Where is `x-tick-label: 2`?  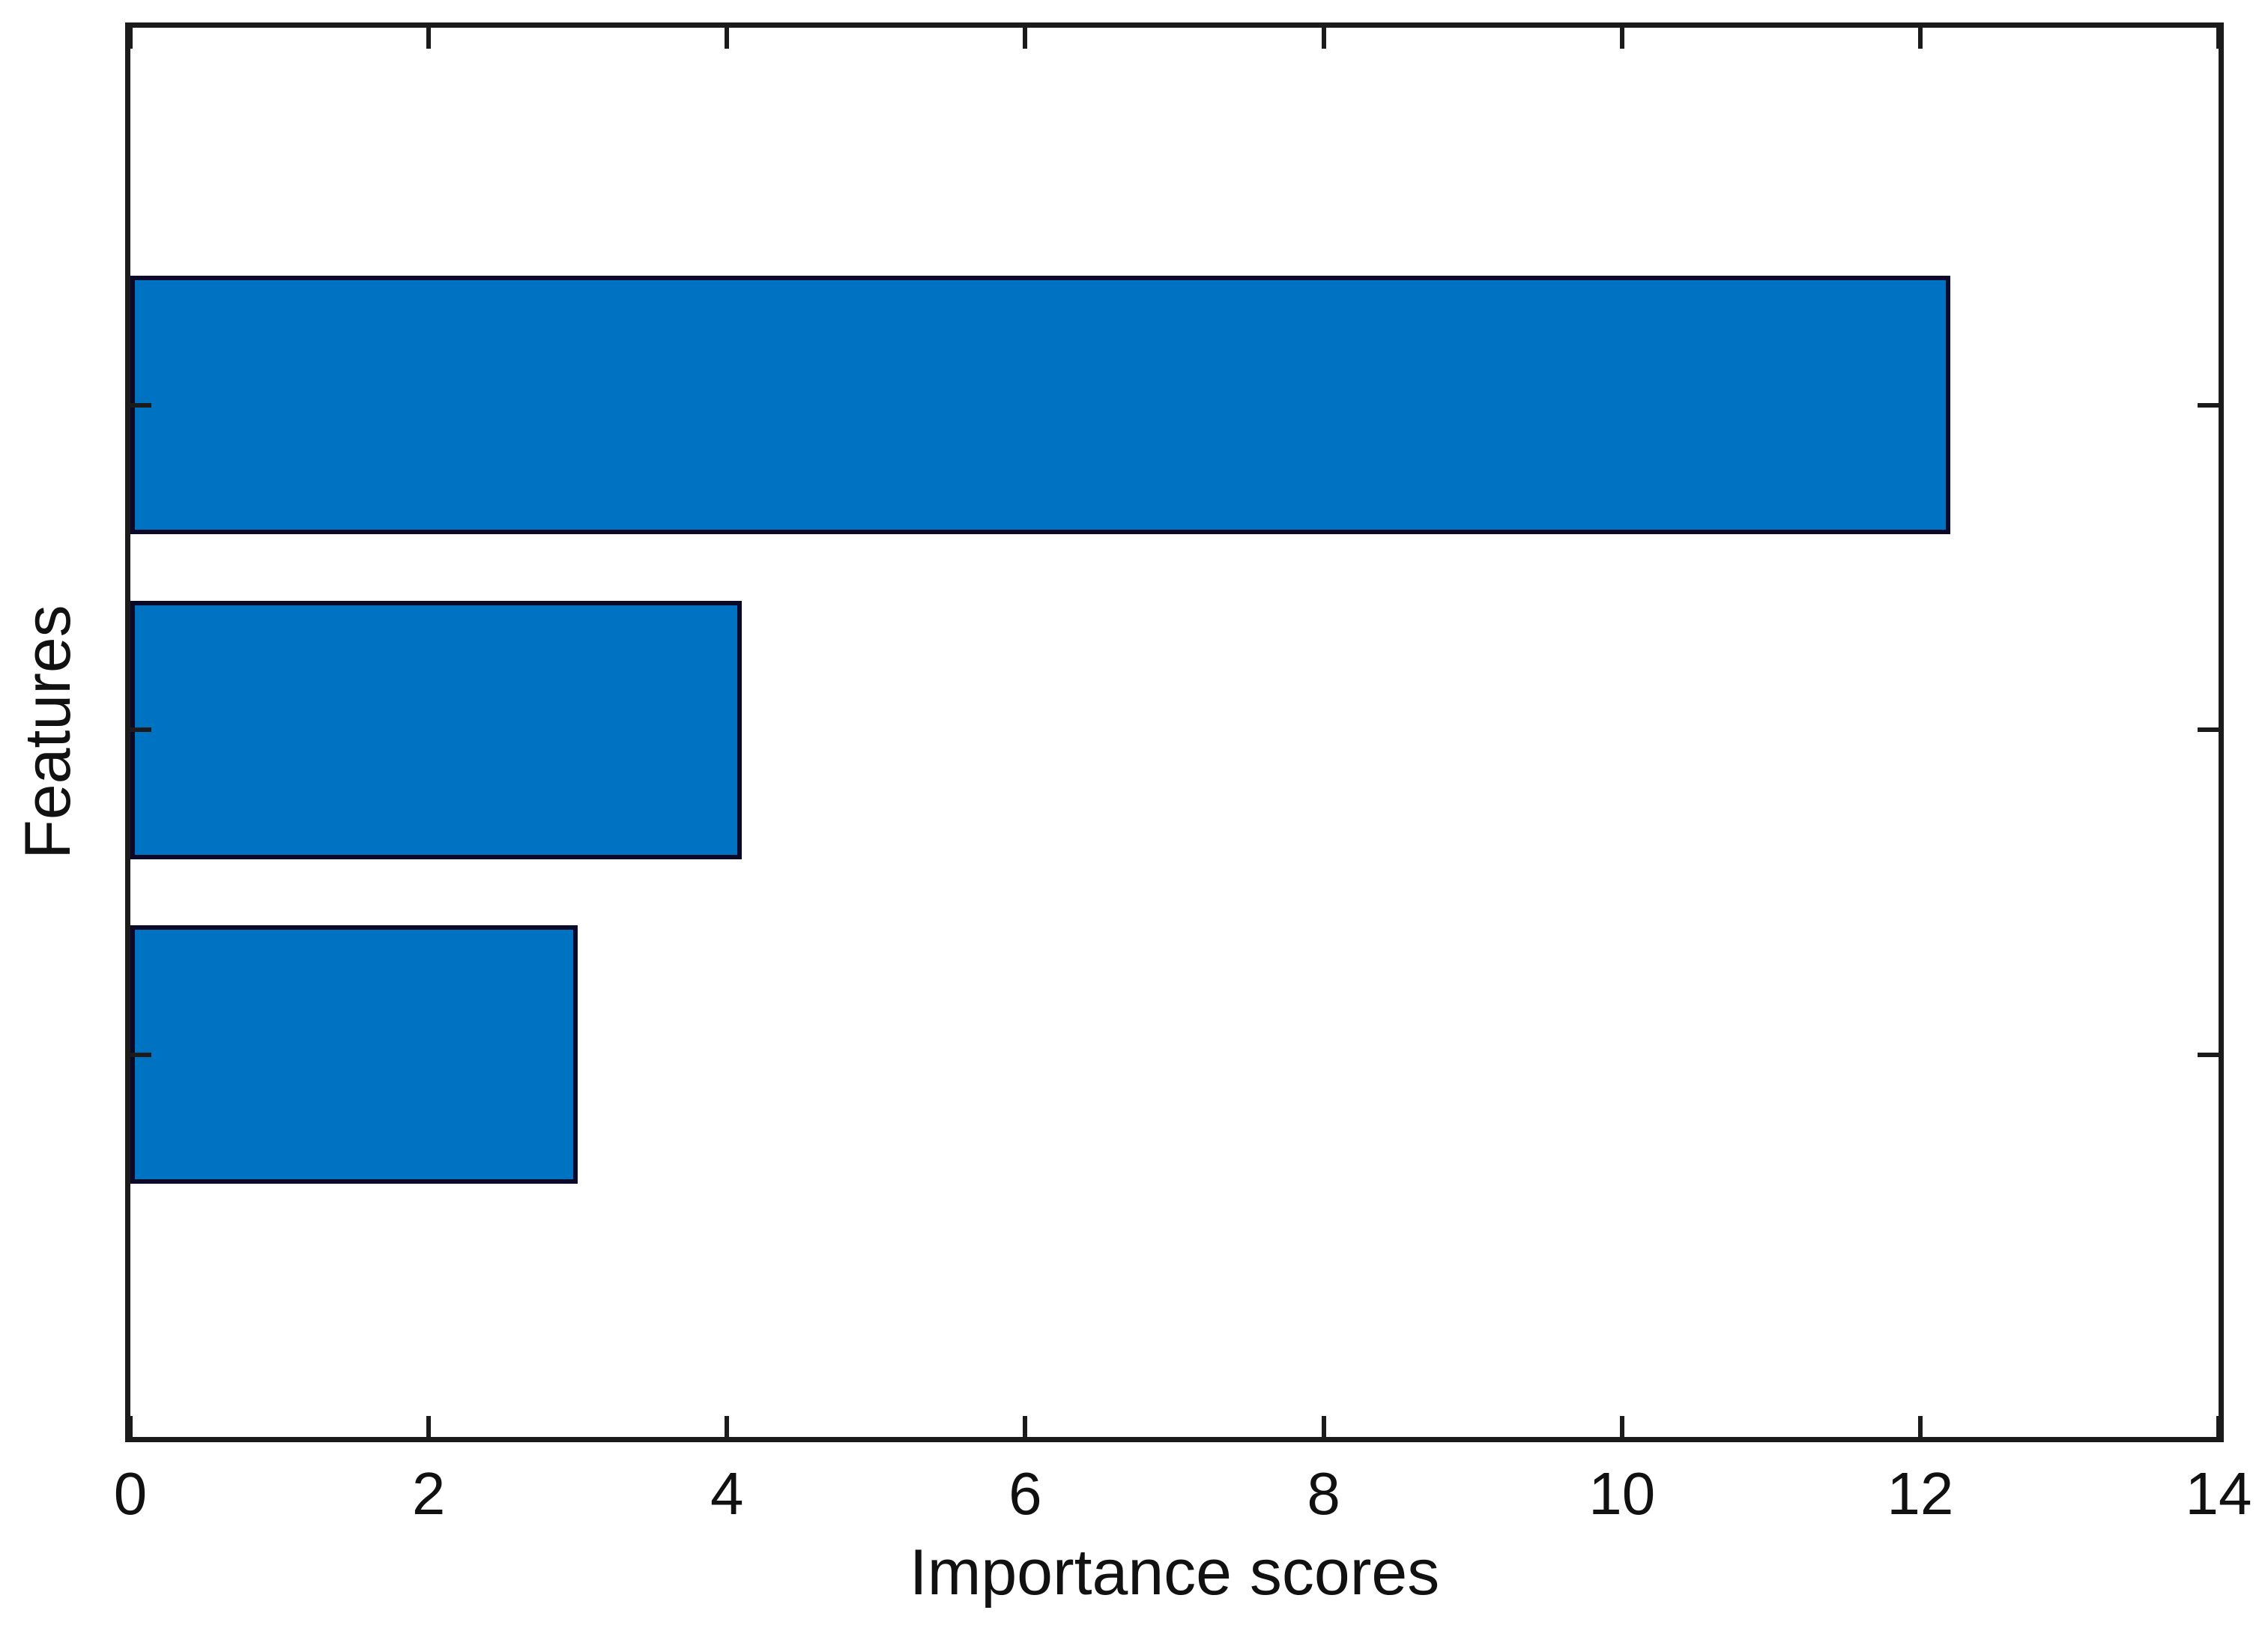 x-tick-label: 2 is located at coordinates (428, 1493).